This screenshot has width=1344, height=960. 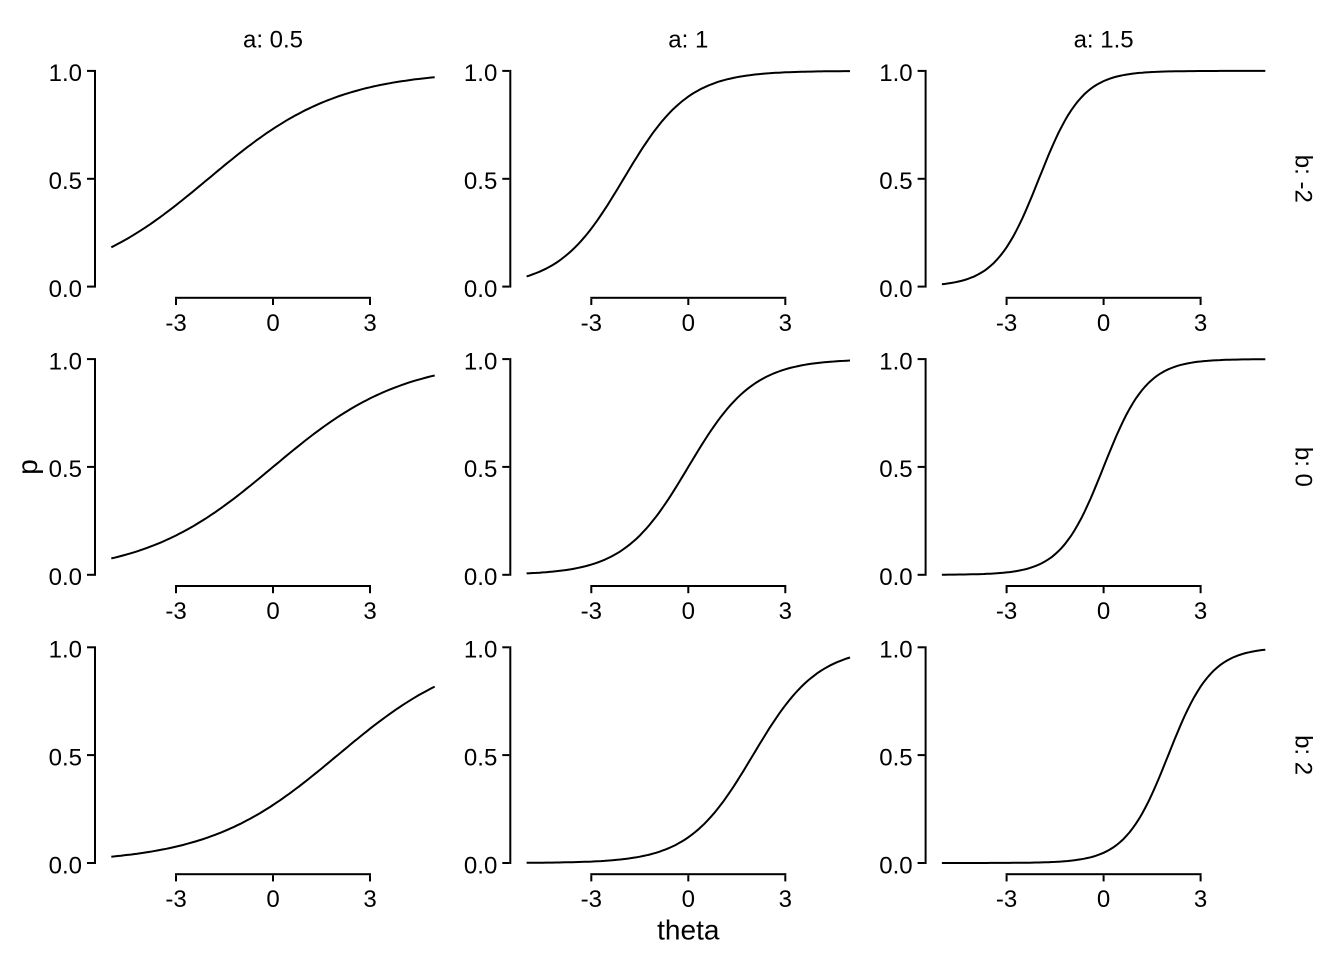 What do you see at coordinates (1303, 467) in the screenshot?
I see `svg-text: b: 0` at bounding box center [1303, 467].